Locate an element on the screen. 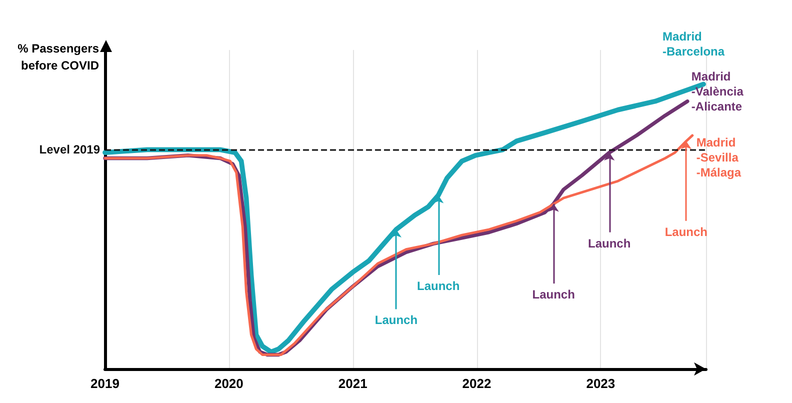  x-tick-label: 2023 is located at coordinates (601, 383).